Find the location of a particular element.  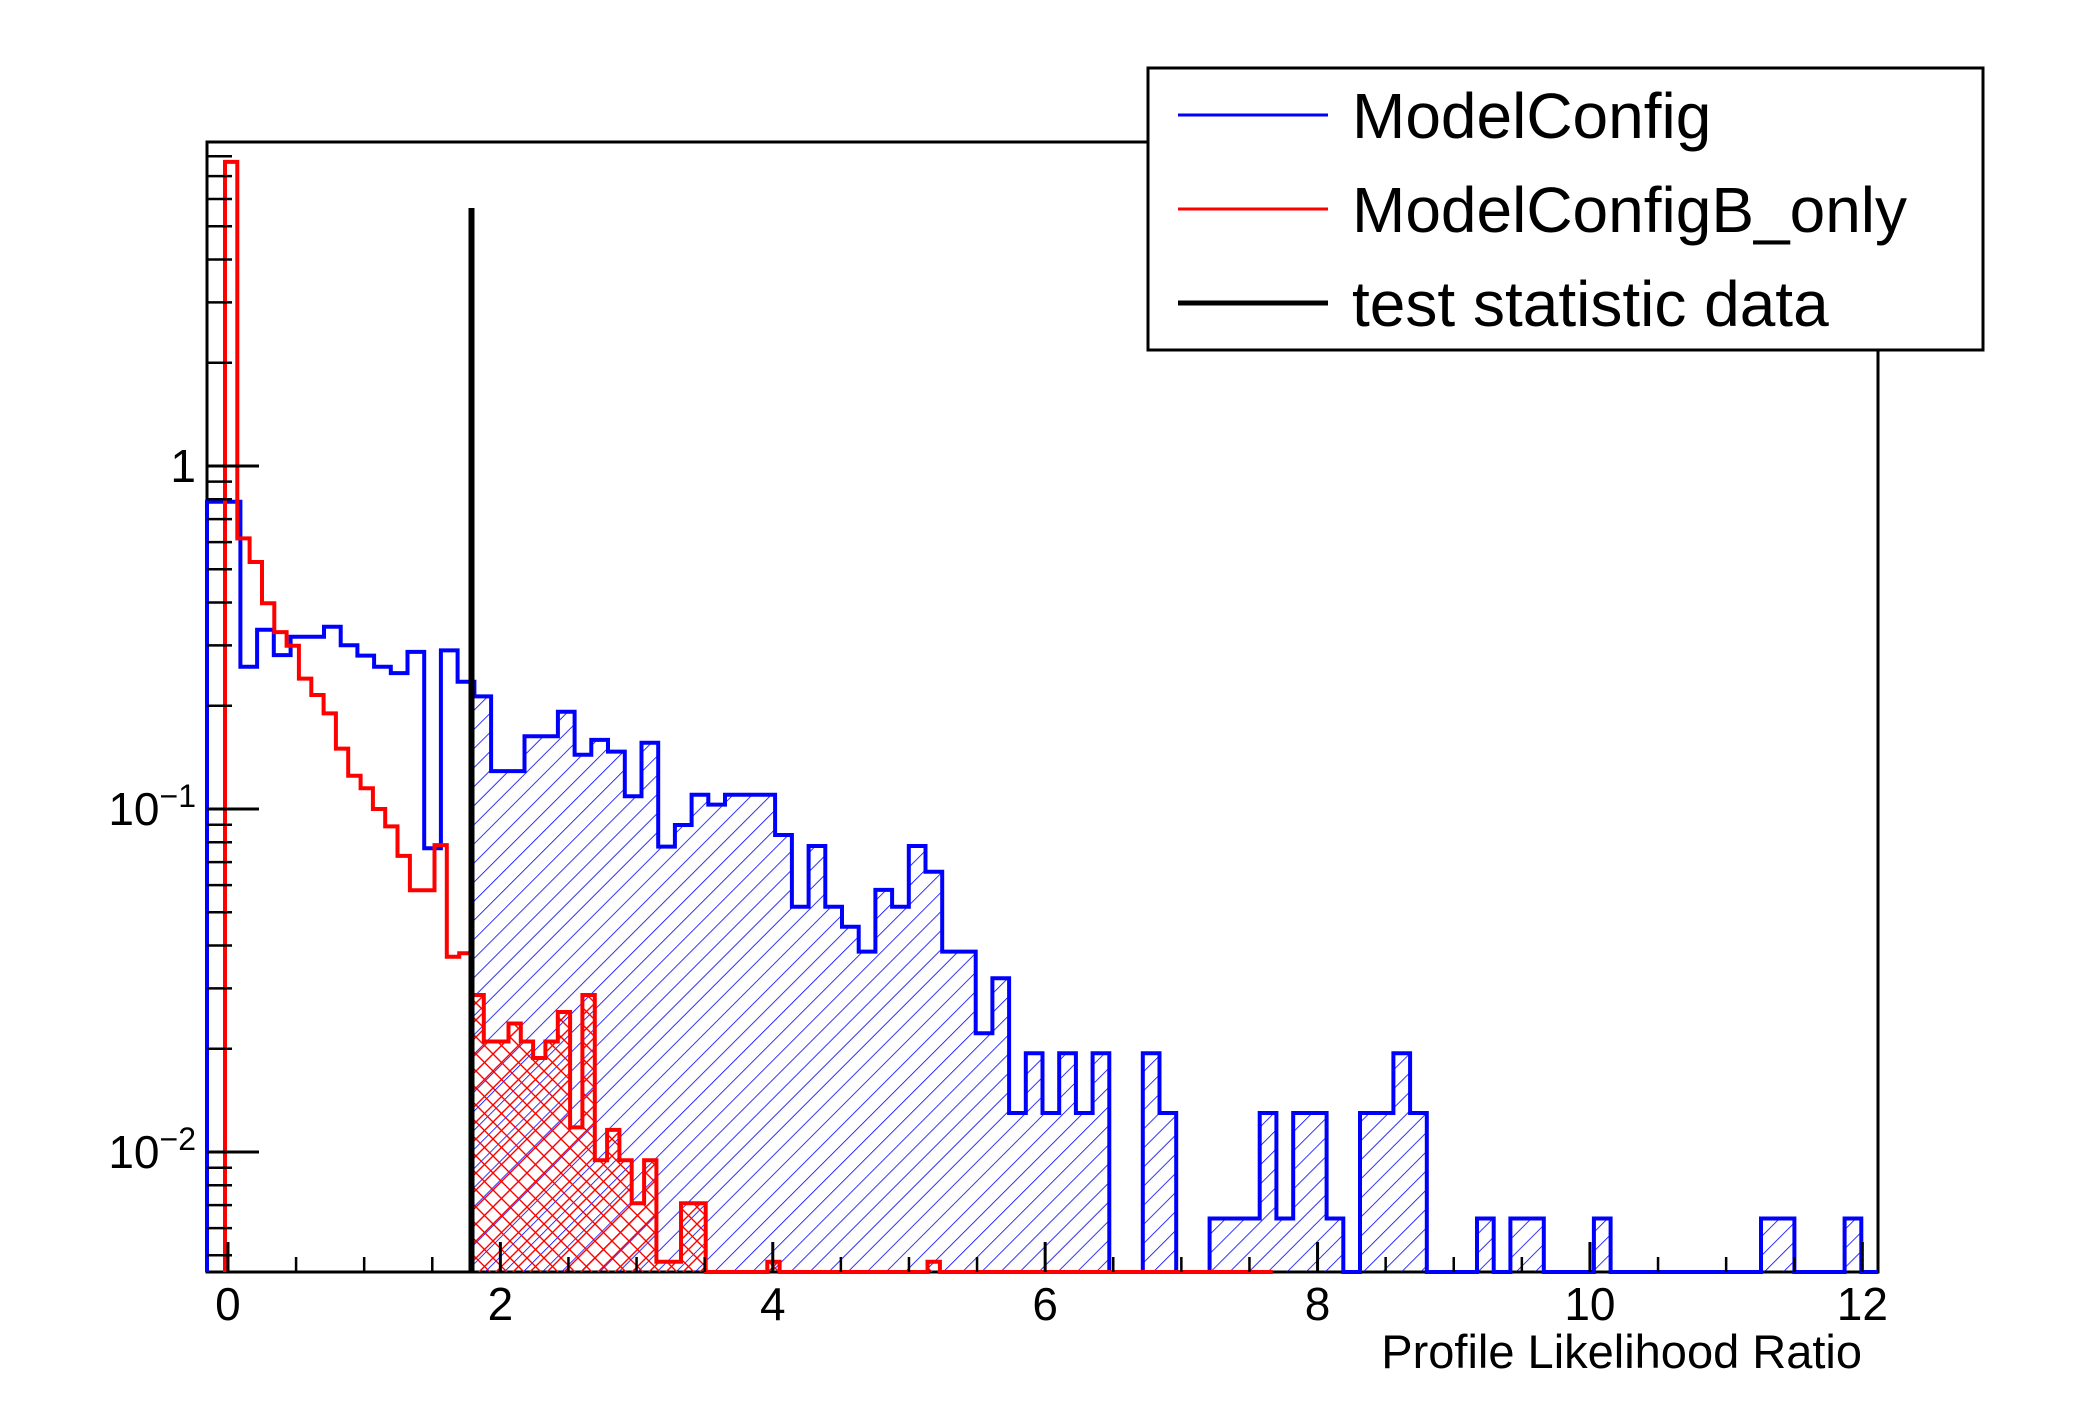

y-tick-label: 10⁻² is located at coordinates (152, 1149).